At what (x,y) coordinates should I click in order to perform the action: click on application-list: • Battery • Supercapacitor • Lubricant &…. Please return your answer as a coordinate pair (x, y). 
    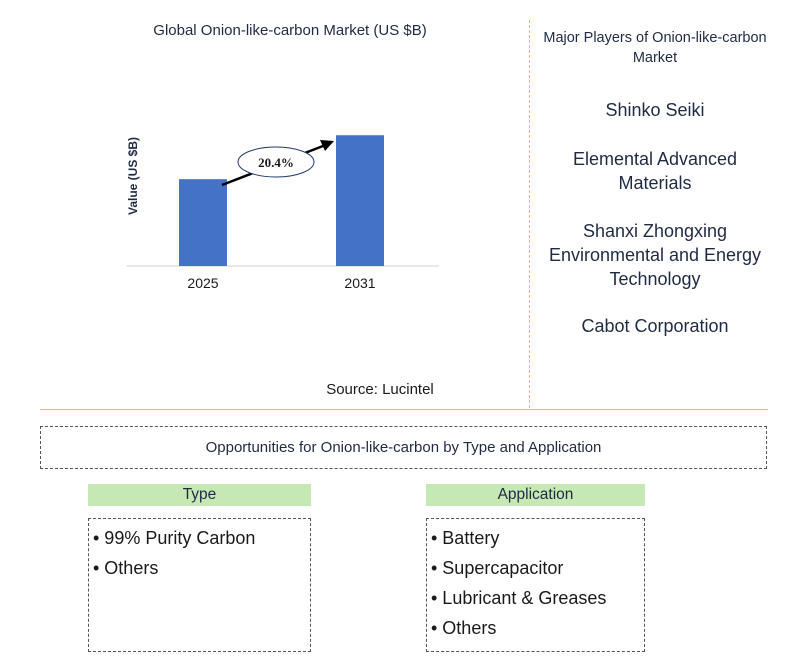
    Looking at the image, I should click on (535, 585).